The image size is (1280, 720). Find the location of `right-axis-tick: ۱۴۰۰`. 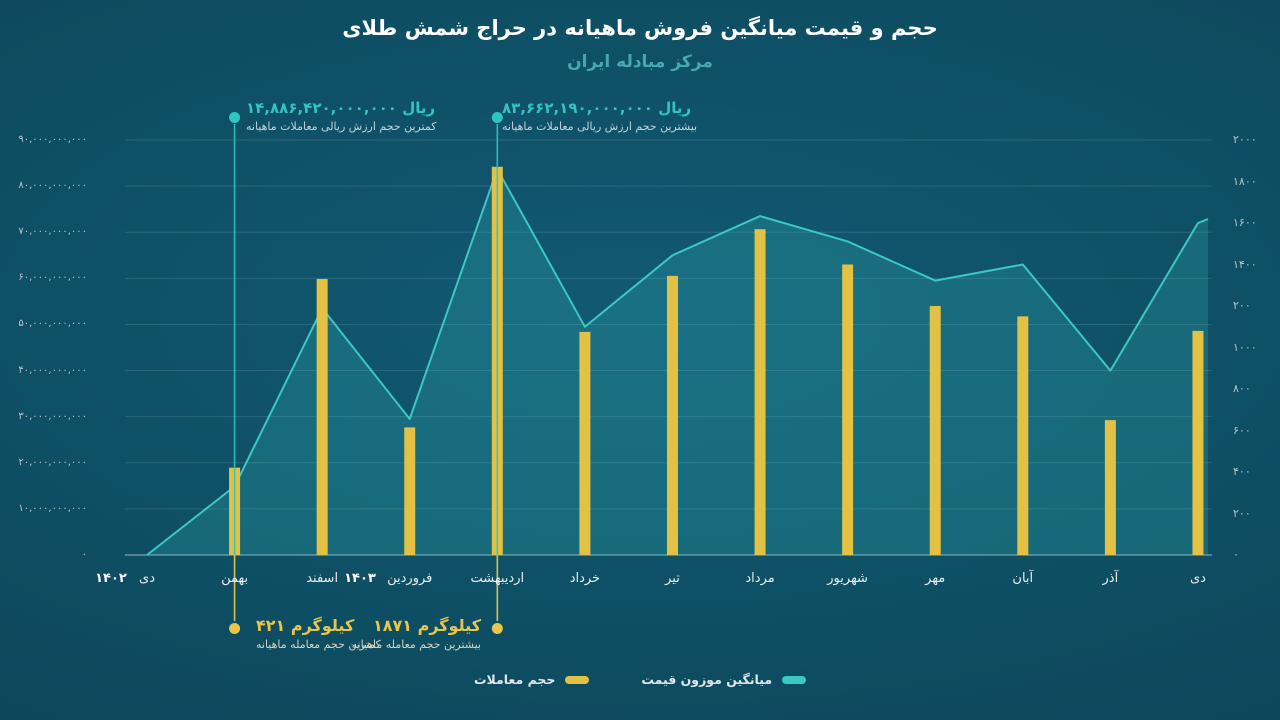

right-axis-tick: ۱۴۰۰ is located at coordinates (1245, 264).